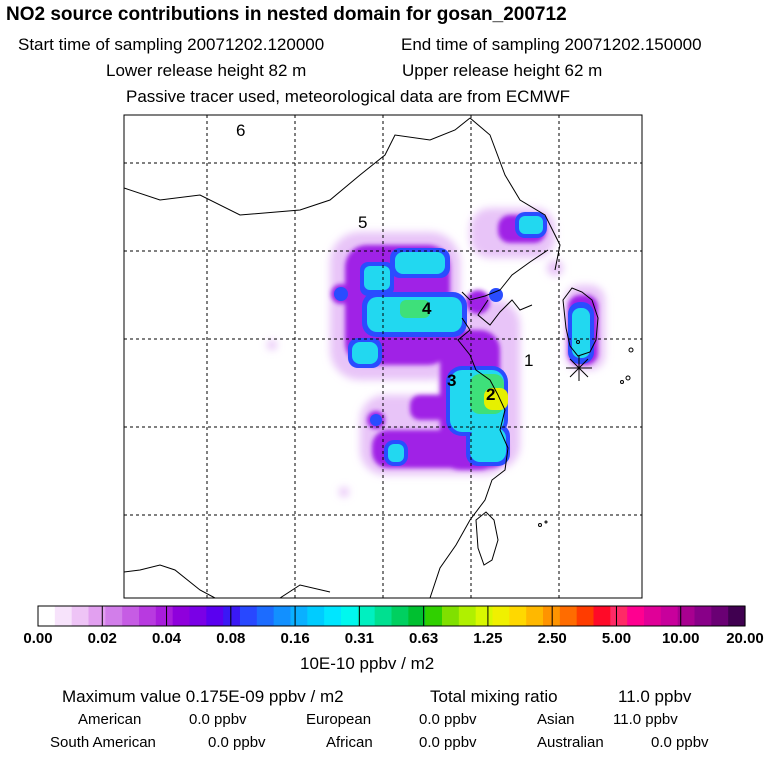  I want to click on colorbar-tick-label: 0.16, so click(295, 638).